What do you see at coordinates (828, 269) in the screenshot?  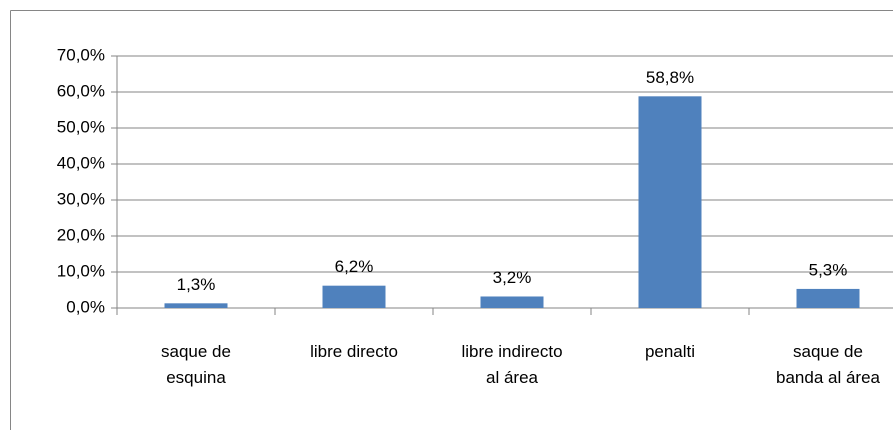 I see `value-label: 5,3%` at bounding box center [828, 269].